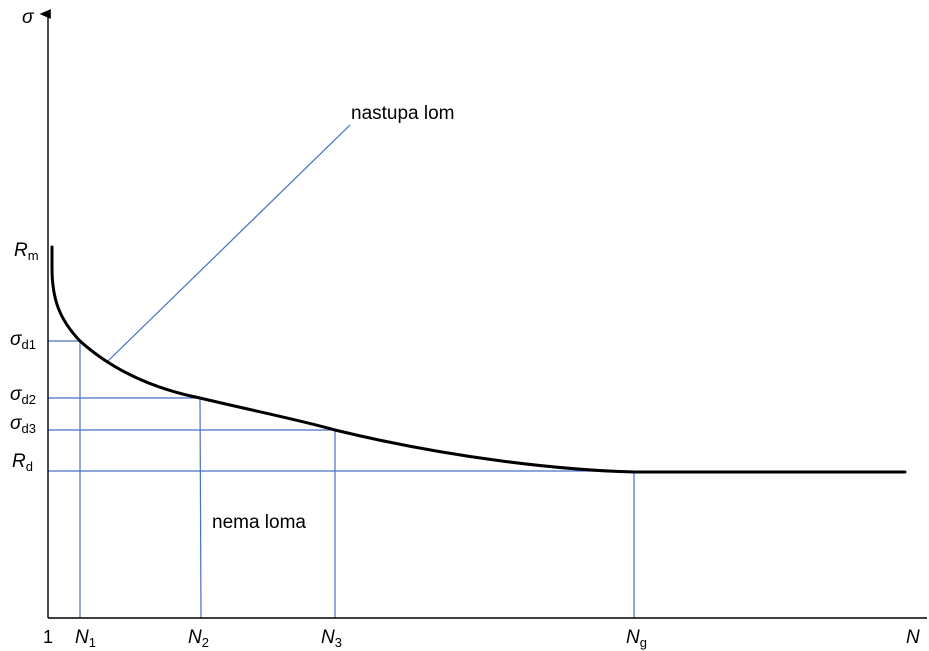  What do you see at coordinates (28, 17) in the screenshot?
I see `y-axis-label: σ` at bounding box center [28, 17].